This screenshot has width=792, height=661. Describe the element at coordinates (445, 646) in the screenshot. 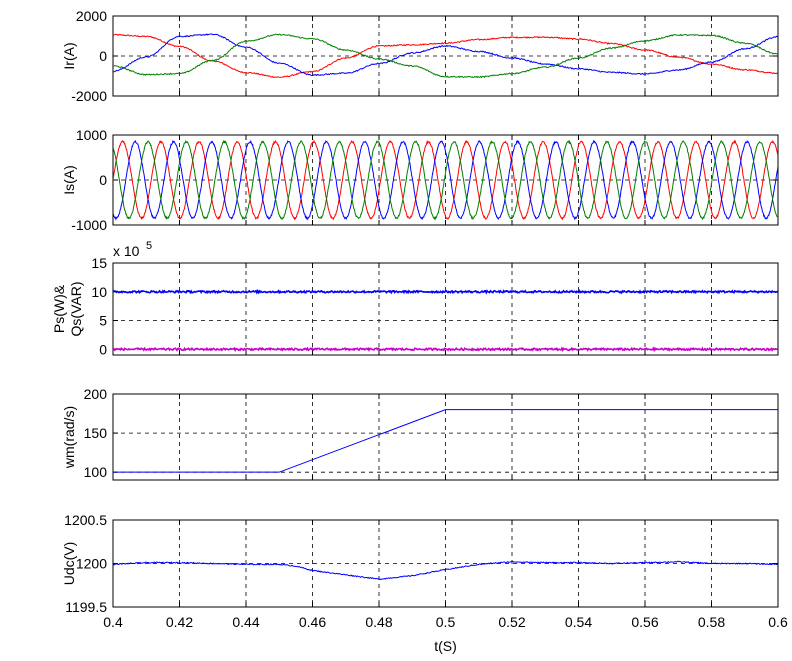

I see `x-axis-label: t(S)` at that location.